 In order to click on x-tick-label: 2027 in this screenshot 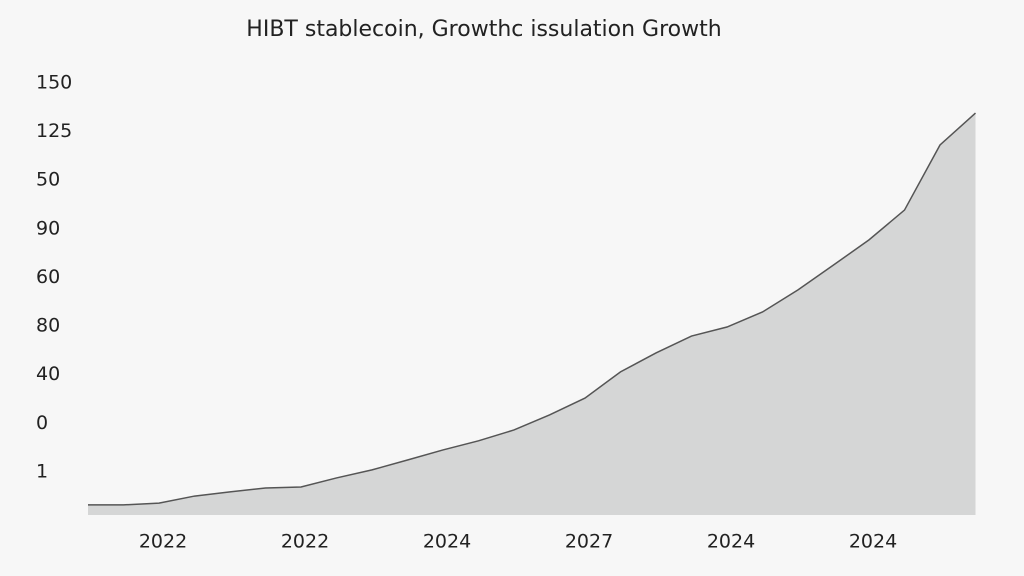, I will do `click(589, 542)`.